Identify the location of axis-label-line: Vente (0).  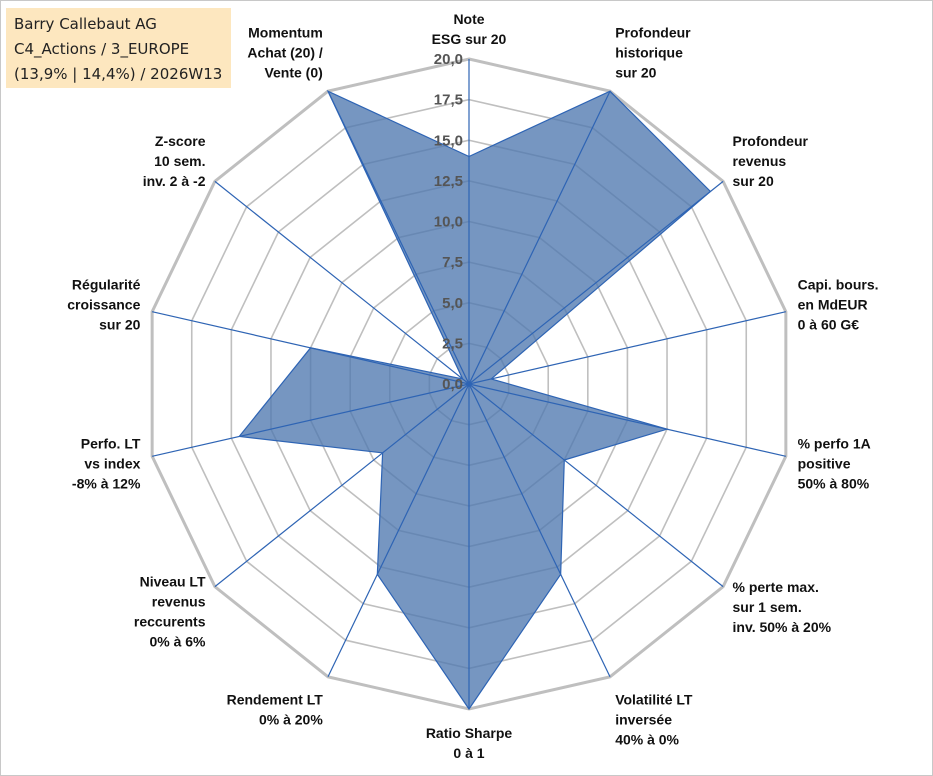
(293, 72).